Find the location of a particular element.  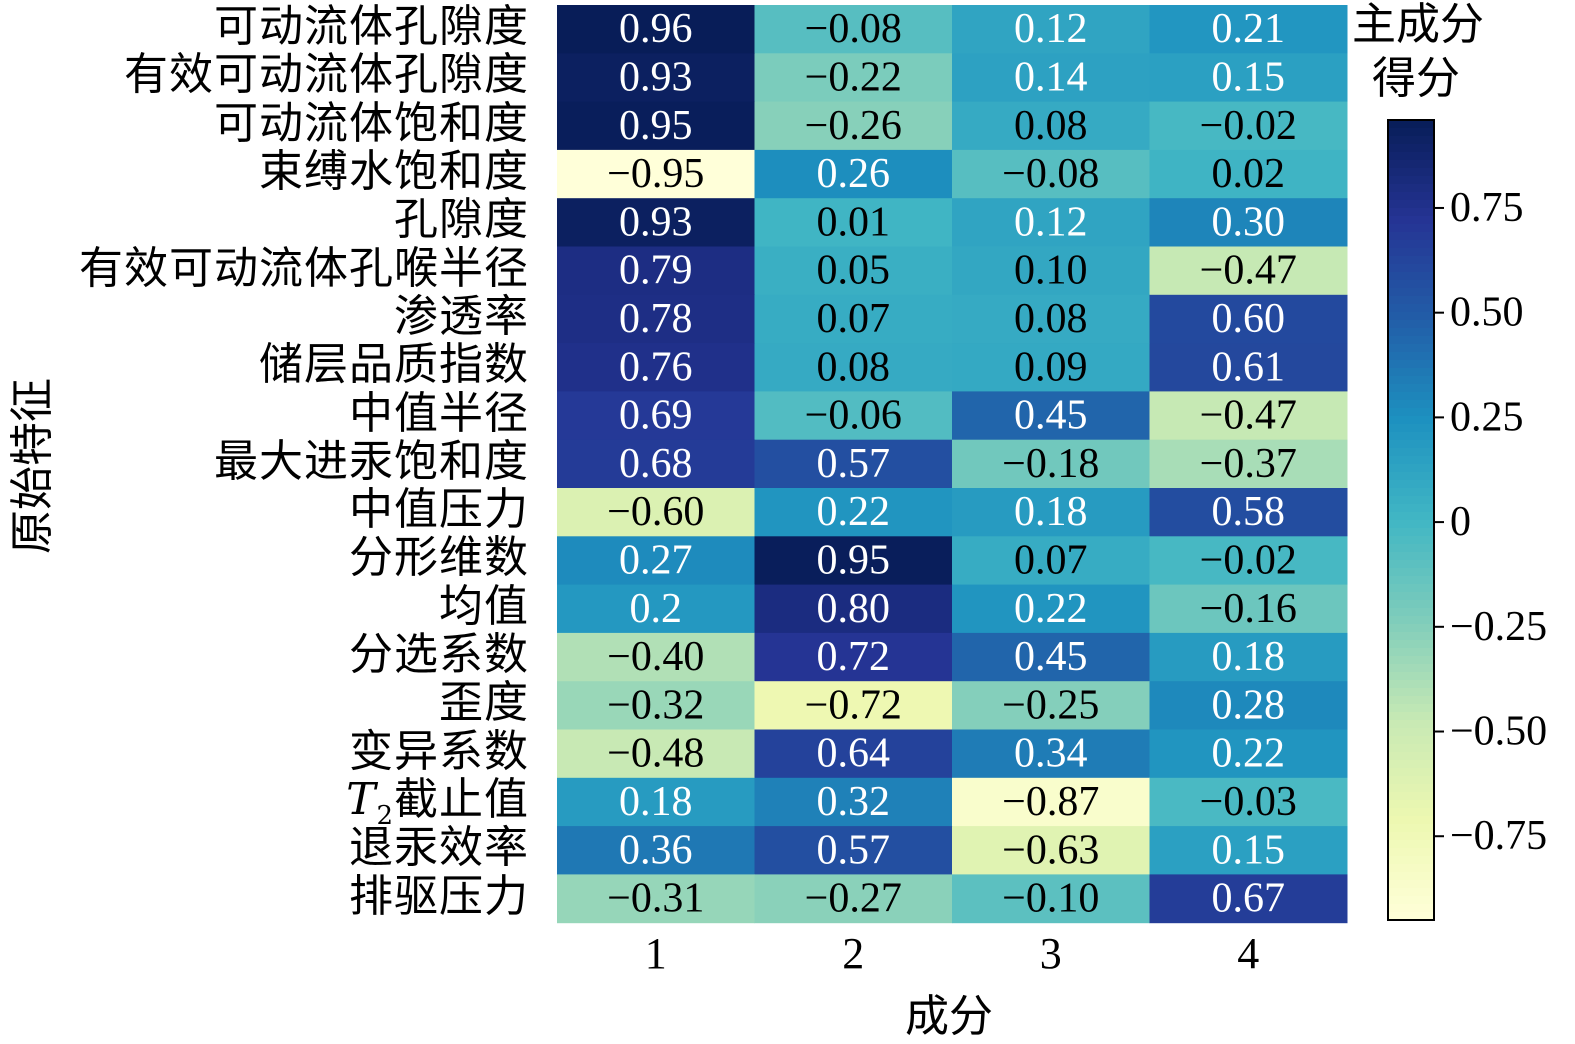

cell-value-label: −0.87 is located at coordinates (1050, 802).